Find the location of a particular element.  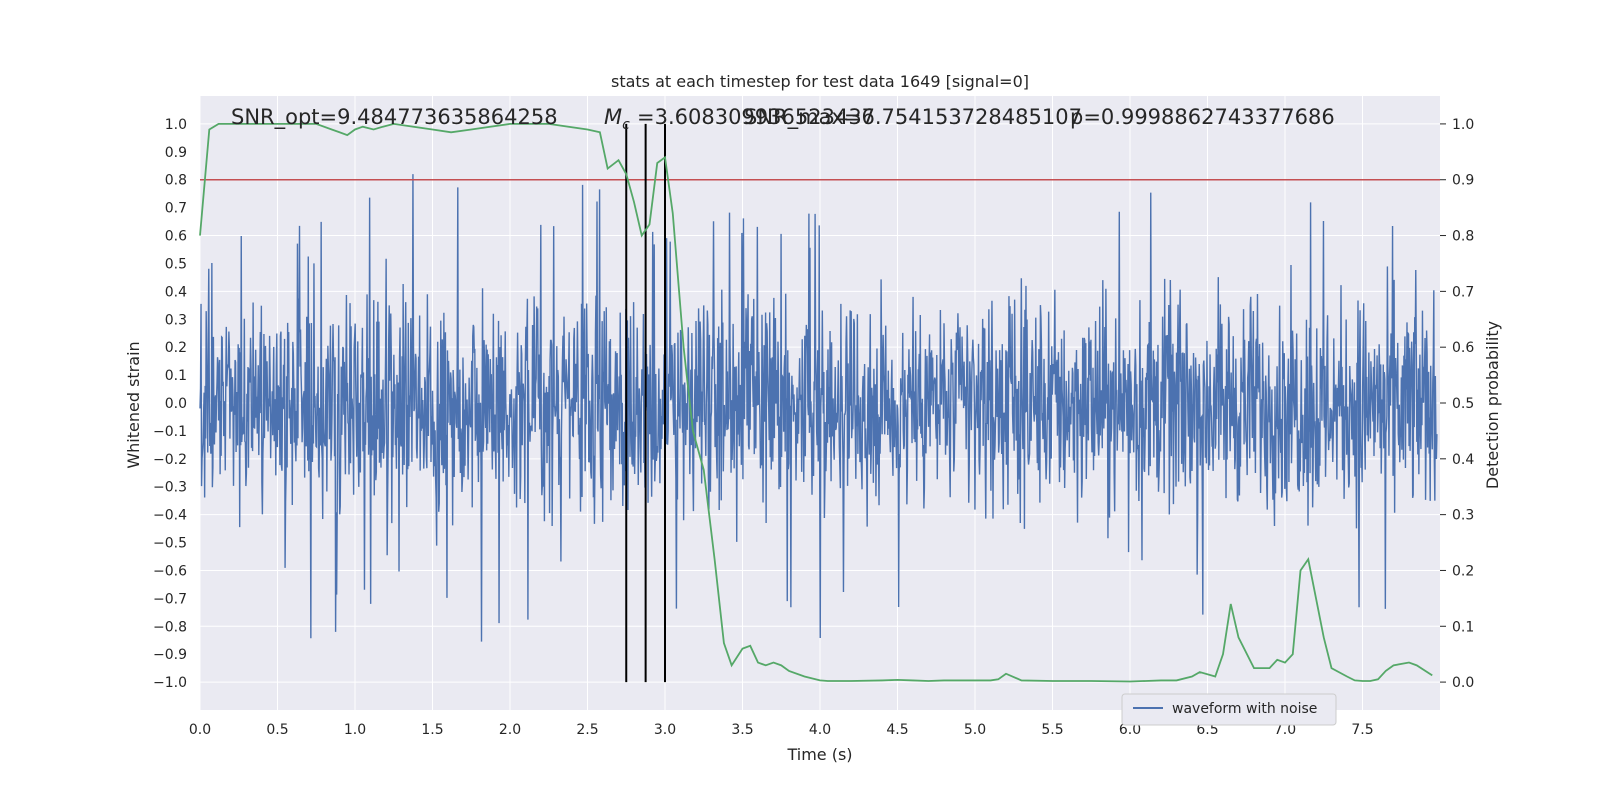

y-tick-label: 0.6 is located at coordinates (176, 237).